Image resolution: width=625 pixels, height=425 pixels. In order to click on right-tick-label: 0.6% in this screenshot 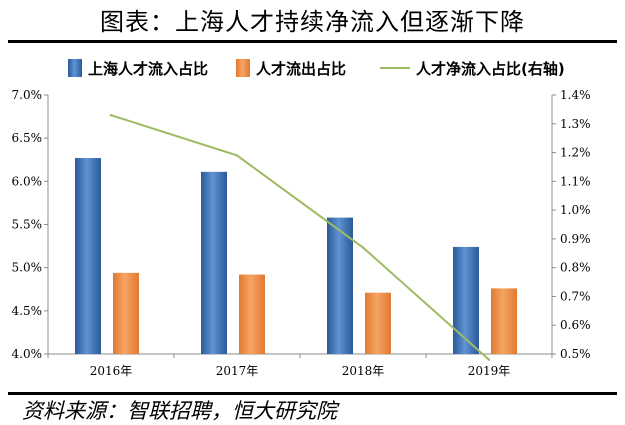, I will do `click(575, 325)`.